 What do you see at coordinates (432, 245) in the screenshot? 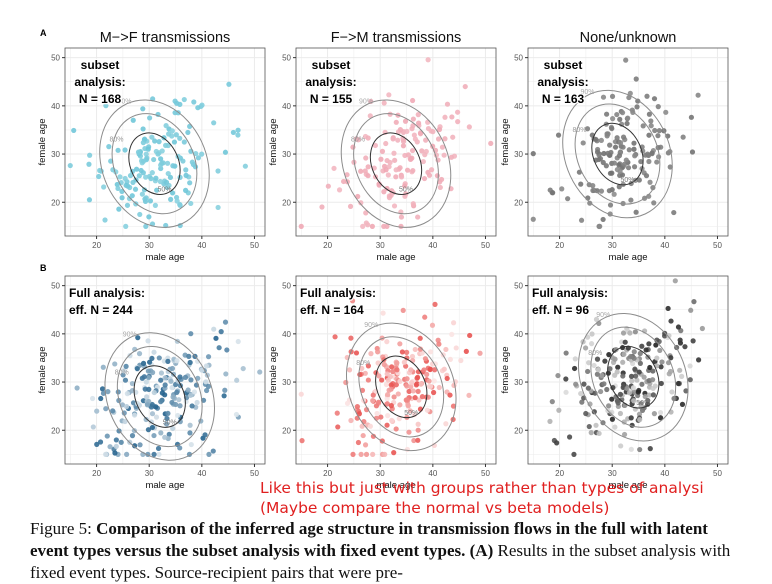
I see `x-tick-label: 40` at bounding box center [432, 245].